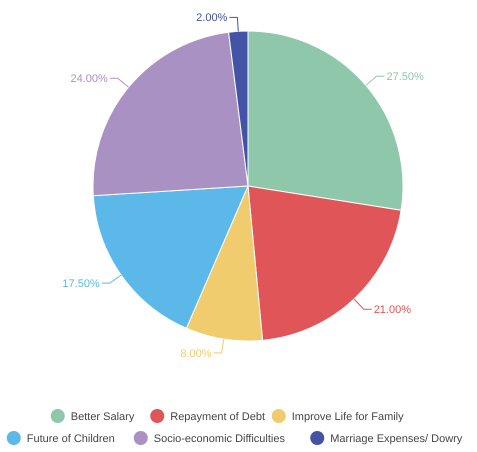 This screenshot has height=452, width=477. Describe the element at coordinates (212, 18) in the screenshot. I see `data-label: 2.00%` at that location.